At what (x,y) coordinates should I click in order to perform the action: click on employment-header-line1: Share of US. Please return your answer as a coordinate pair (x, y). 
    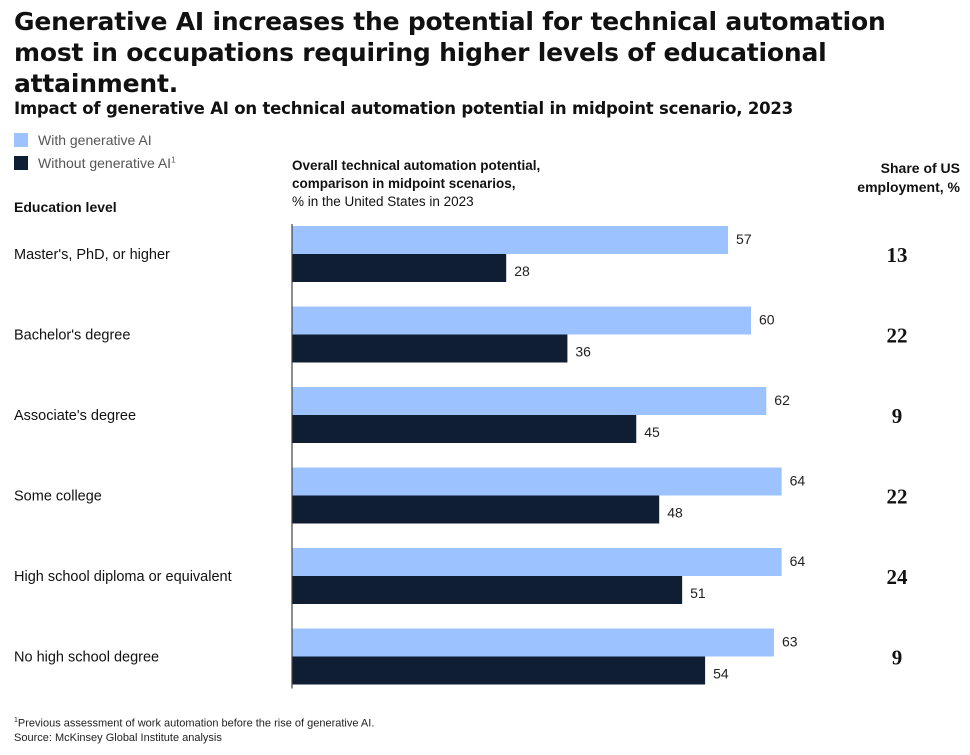
    Looking at the image, I should click on (920, 168).